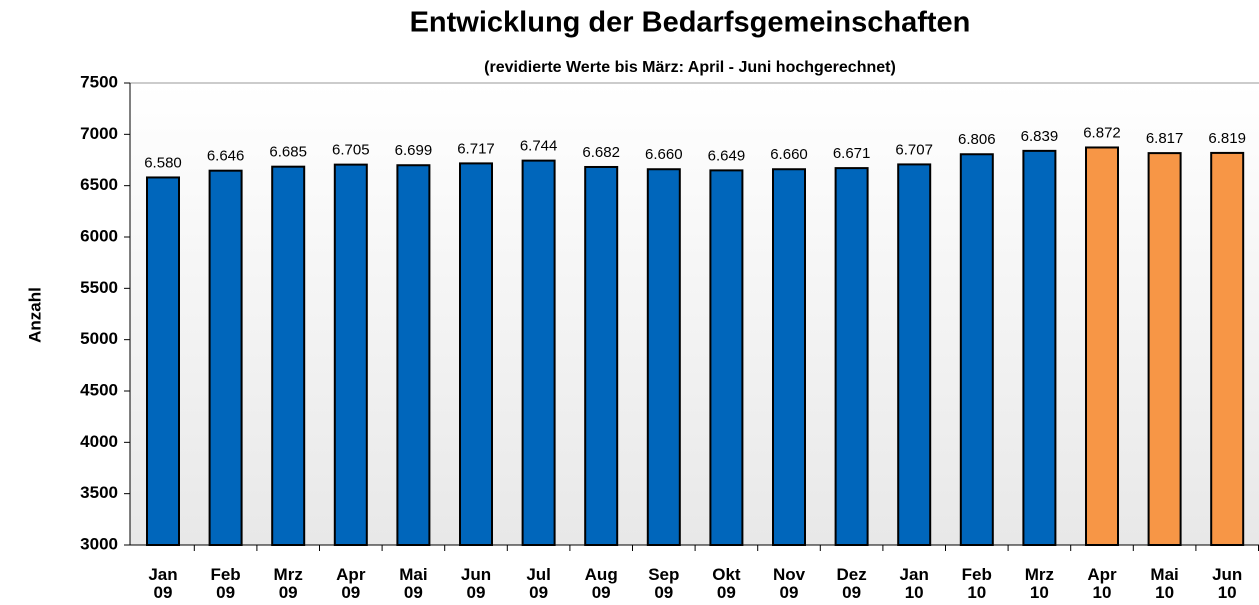 Image resolution: width=1259 pixels, height=605 pixels. I want to click on value-label: 6.744, so click(539, 146).